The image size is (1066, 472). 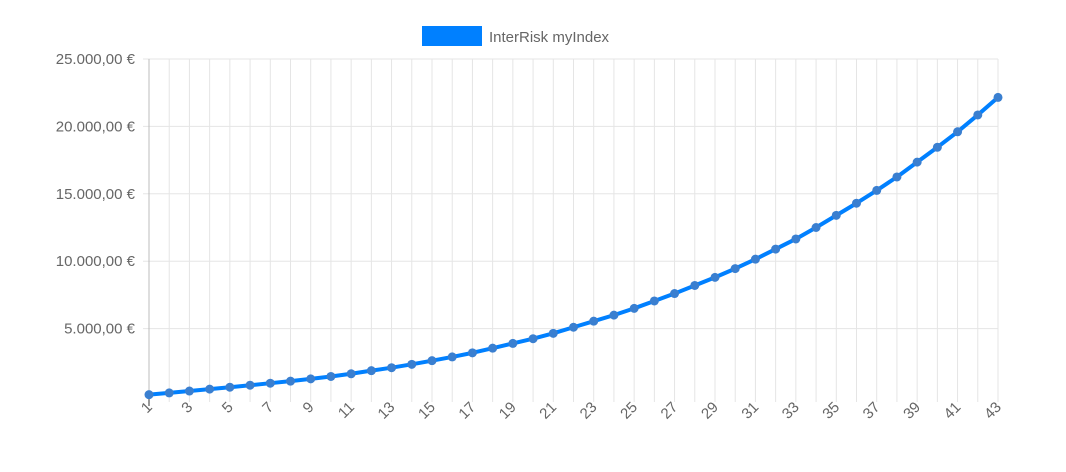 I want to click on y-tick-label: 5.000,00 €, so click(x=100, y=329).